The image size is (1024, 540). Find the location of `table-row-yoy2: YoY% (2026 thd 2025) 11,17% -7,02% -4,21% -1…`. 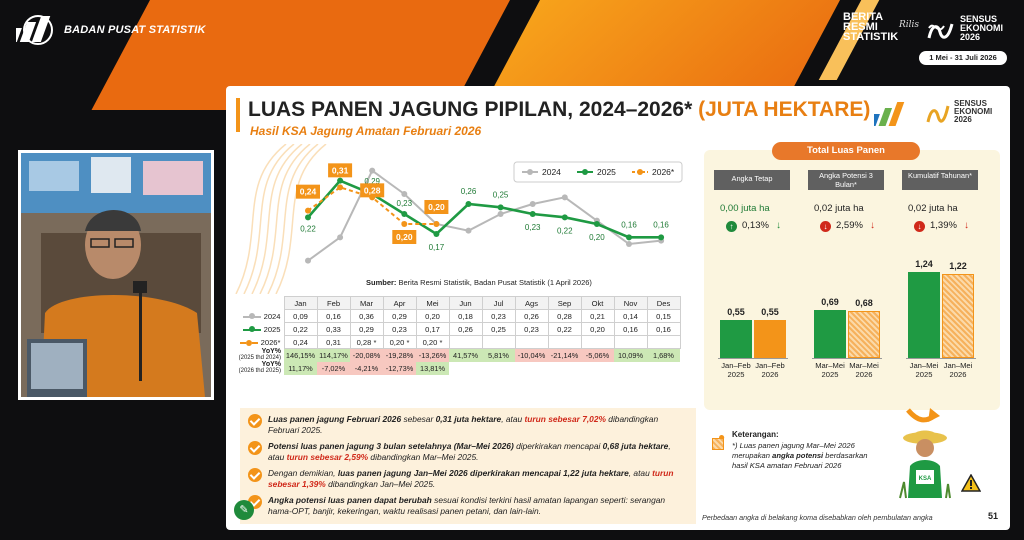

table-row-yoy2: YoY% (2026 thd 2025) 11,17% -7,02% -4,21% -1… is located at coordinates (453, 368).